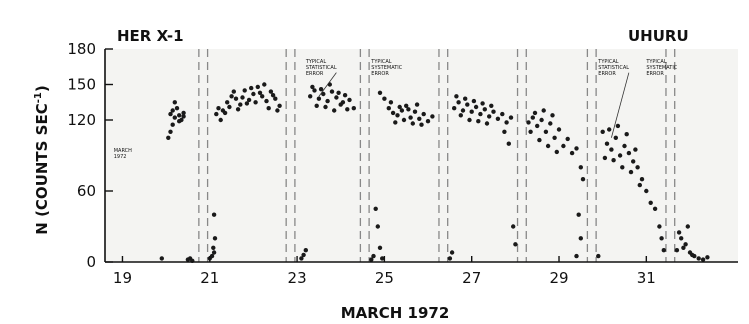 The width and height of the screenshot is (749, 324). What do you see at coordinates (81, 85) in the screenshot?
I see `y-tick-label: 150` at bounding box center [81, 85].